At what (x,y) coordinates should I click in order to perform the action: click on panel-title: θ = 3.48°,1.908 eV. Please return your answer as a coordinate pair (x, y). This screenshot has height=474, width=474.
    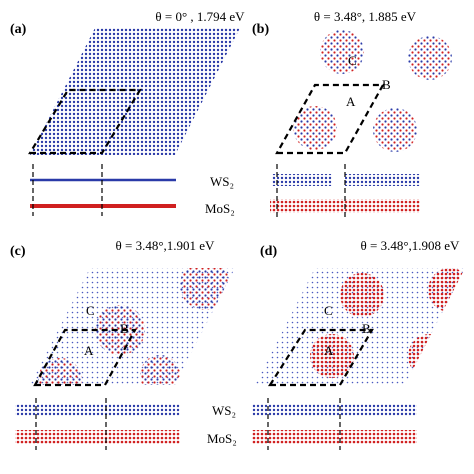
    Looking at the image, I should click on (411, 245).